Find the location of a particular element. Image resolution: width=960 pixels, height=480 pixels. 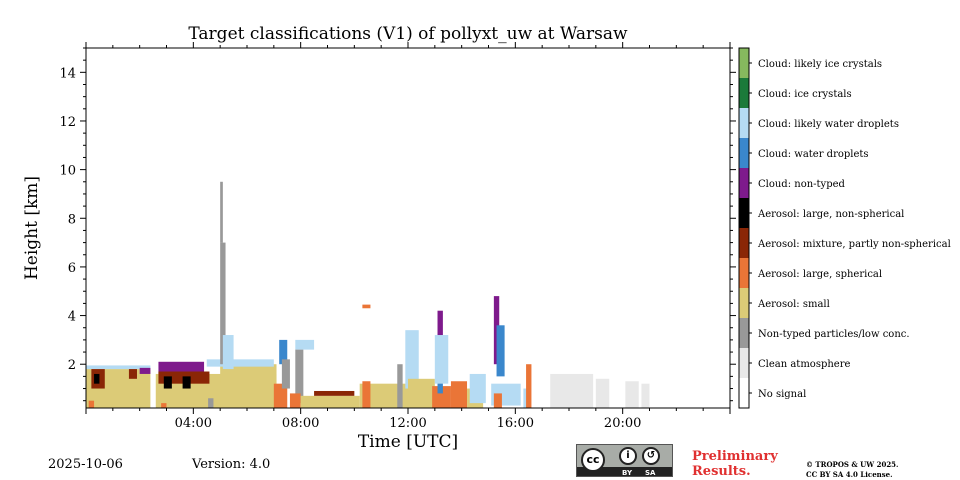

copyright-line1: © TROPOS & UW 2025. is located at coordinates (852, 464).